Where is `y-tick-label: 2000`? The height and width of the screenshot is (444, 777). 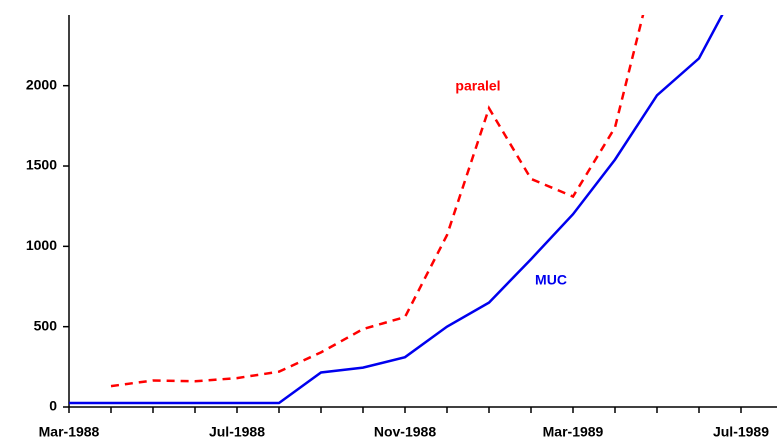 y-tick-label: 2000 is located at coordinates (41, 84).